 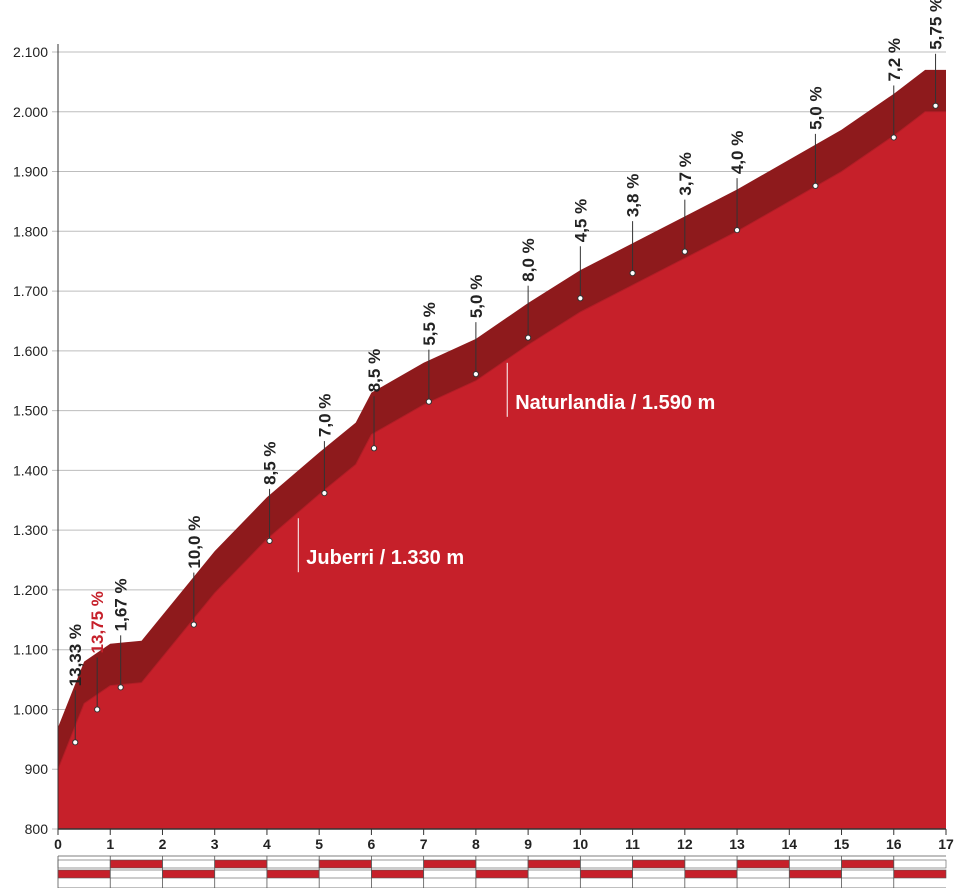 What do you see at coordinates (842, 844) in the screenshot?
I see `x-tick-label: 15` at bounding box center [842, 844].